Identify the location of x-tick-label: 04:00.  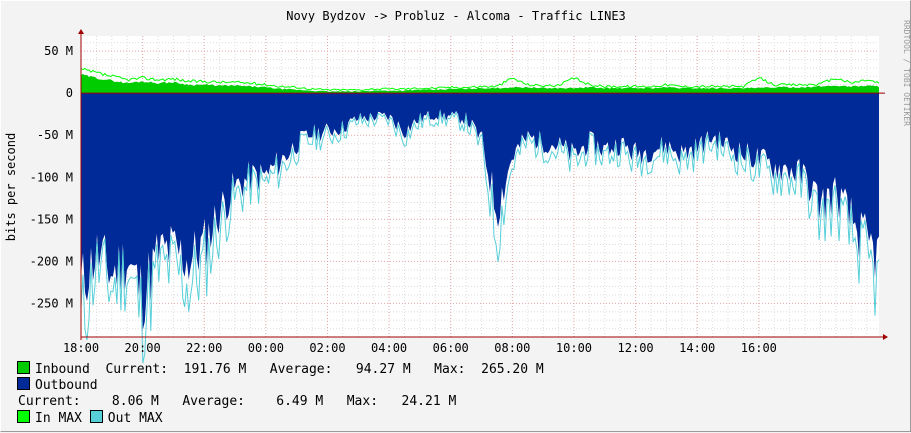
(389, 348).